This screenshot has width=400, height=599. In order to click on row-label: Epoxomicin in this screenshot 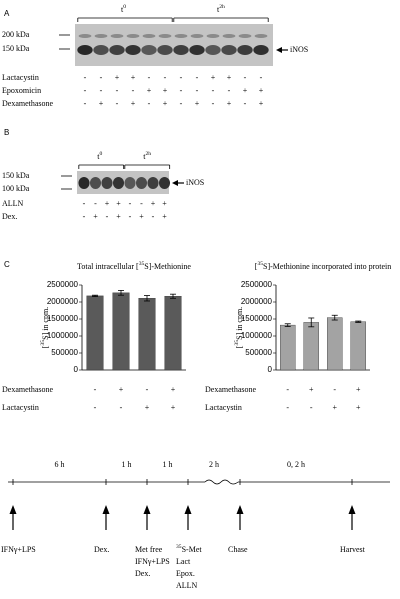, I will do `click(21, 90)`.